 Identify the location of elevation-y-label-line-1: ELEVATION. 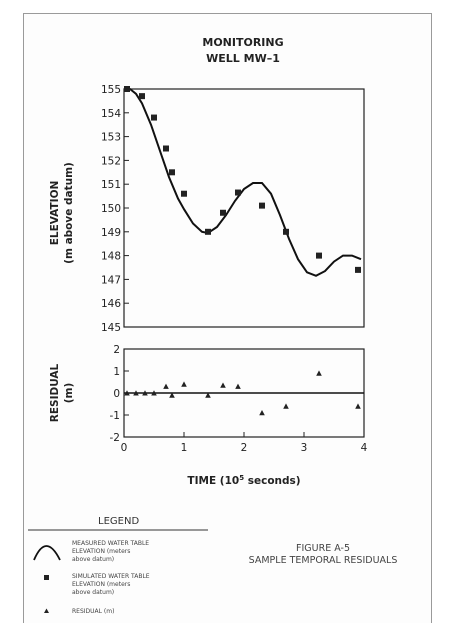
(55, 213).